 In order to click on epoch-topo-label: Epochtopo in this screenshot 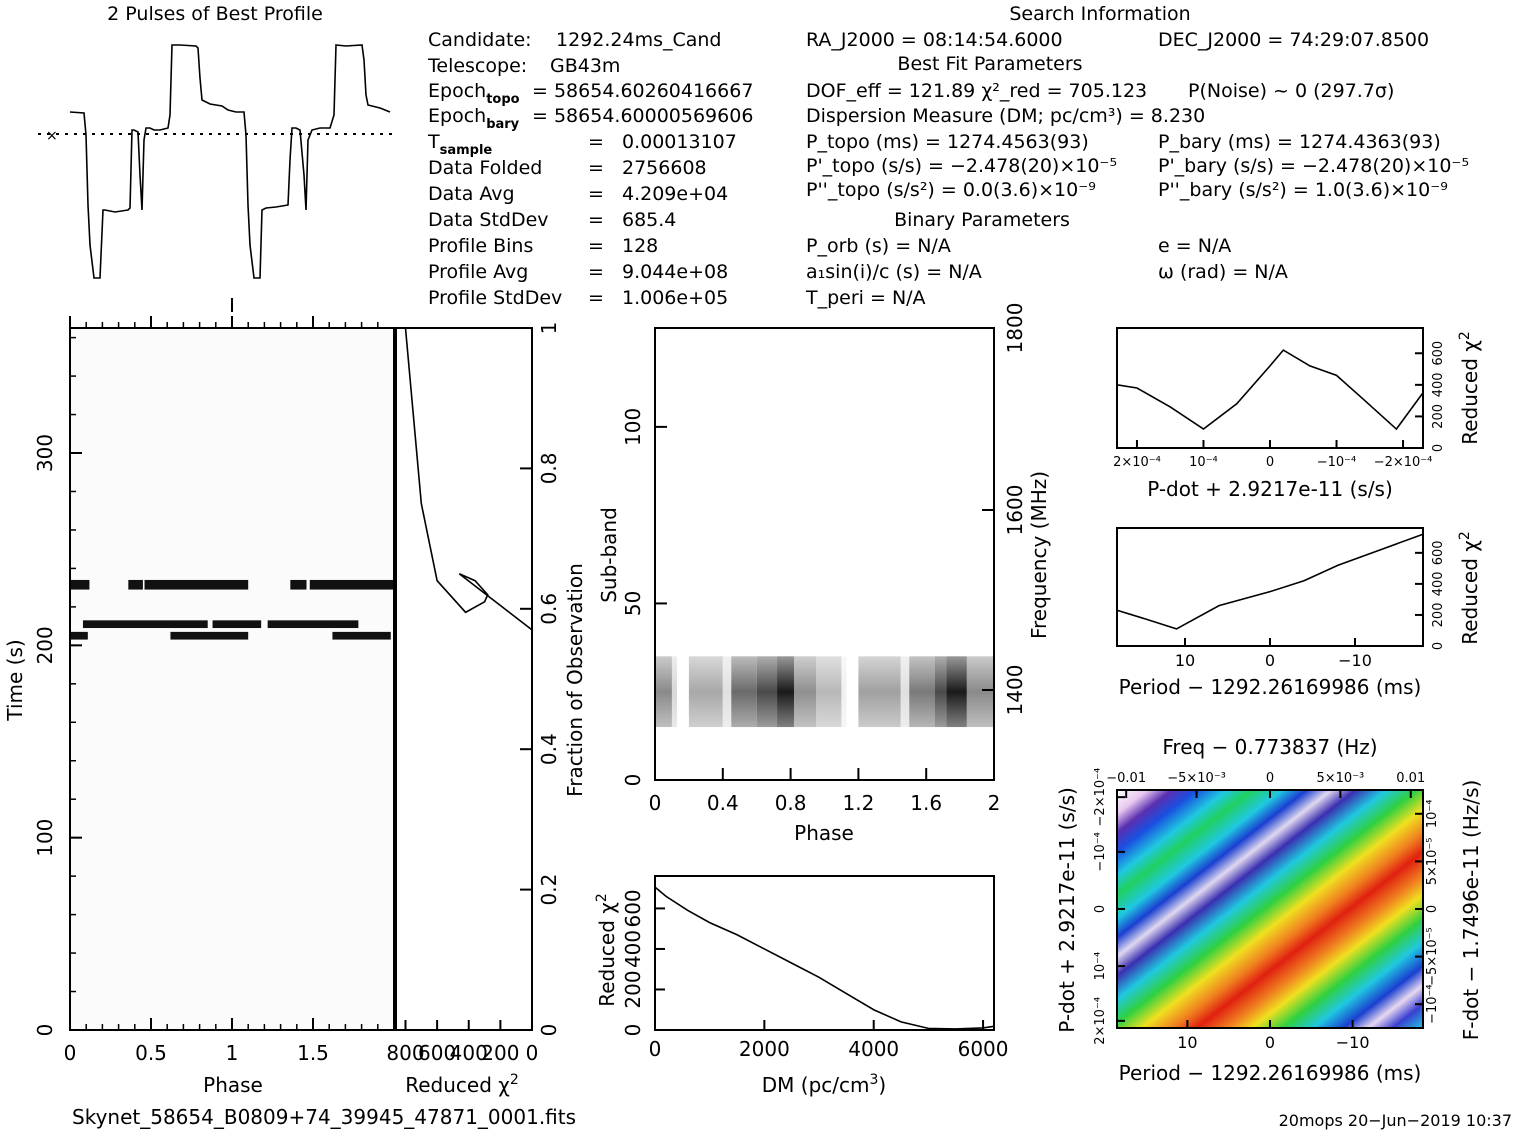, I will do `click(474, 93)`.